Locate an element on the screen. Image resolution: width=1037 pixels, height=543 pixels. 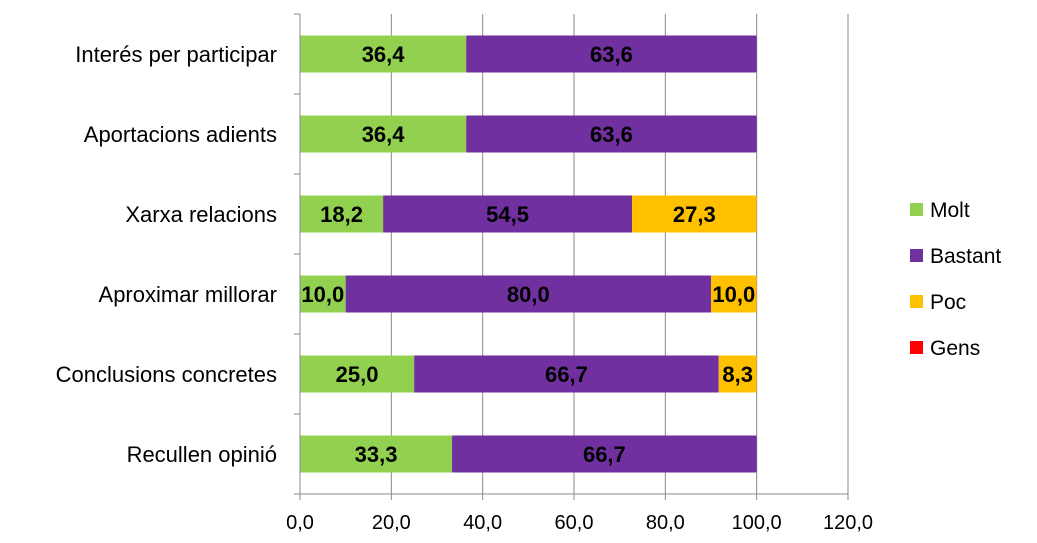
x-tick-label: 40,0 is located at coordinates (482, 523).